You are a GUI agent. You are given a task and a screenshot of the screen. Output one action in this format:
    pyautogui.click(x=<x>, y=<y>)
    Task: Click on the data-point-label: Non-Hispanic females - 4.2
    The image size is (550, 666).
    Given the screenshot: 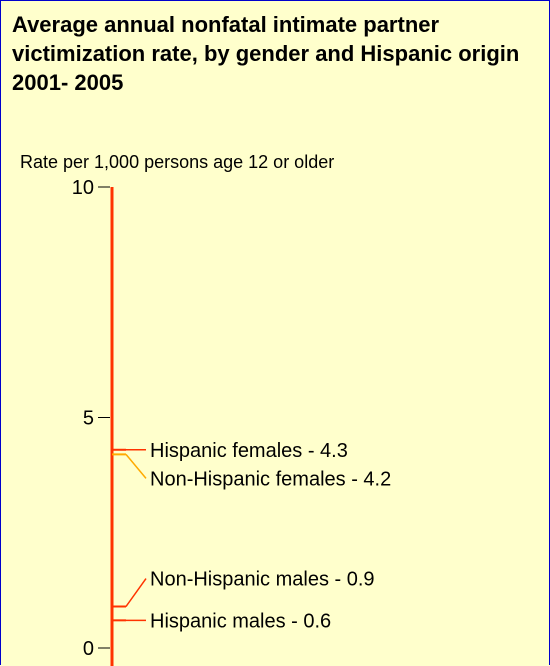 What is the action you would take?
    pyautogui.click(x=270, y=479)
    